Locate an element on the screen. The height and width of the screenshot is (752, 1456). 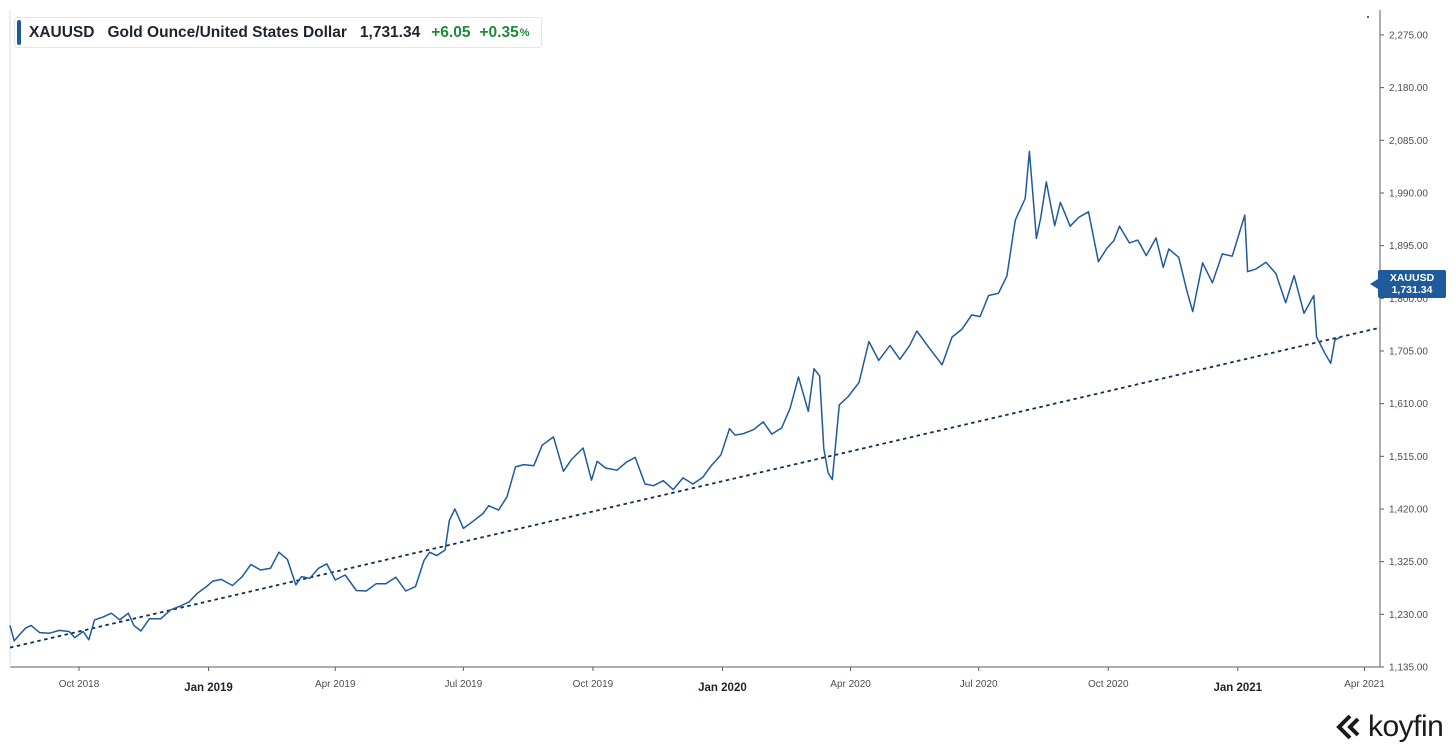
y-tick-label: 1,135.00 is located at coordinates (1408, 668).